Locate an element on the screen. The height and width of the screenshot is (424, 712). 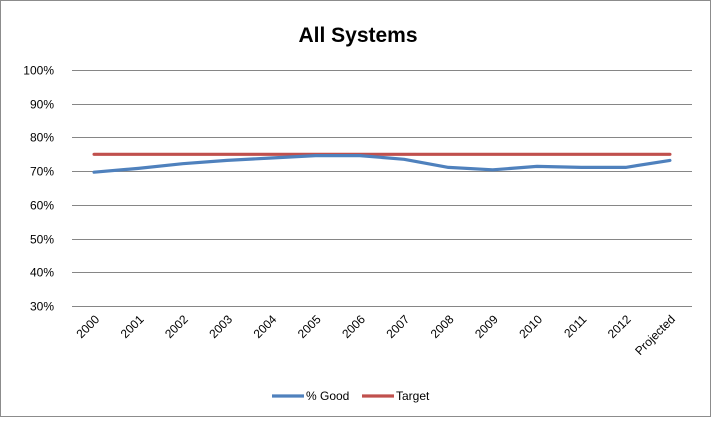
y-axis-ticks: 30% 40% 50% 60% 70% 80% 90% 100% is located at coordinates (38, 189).